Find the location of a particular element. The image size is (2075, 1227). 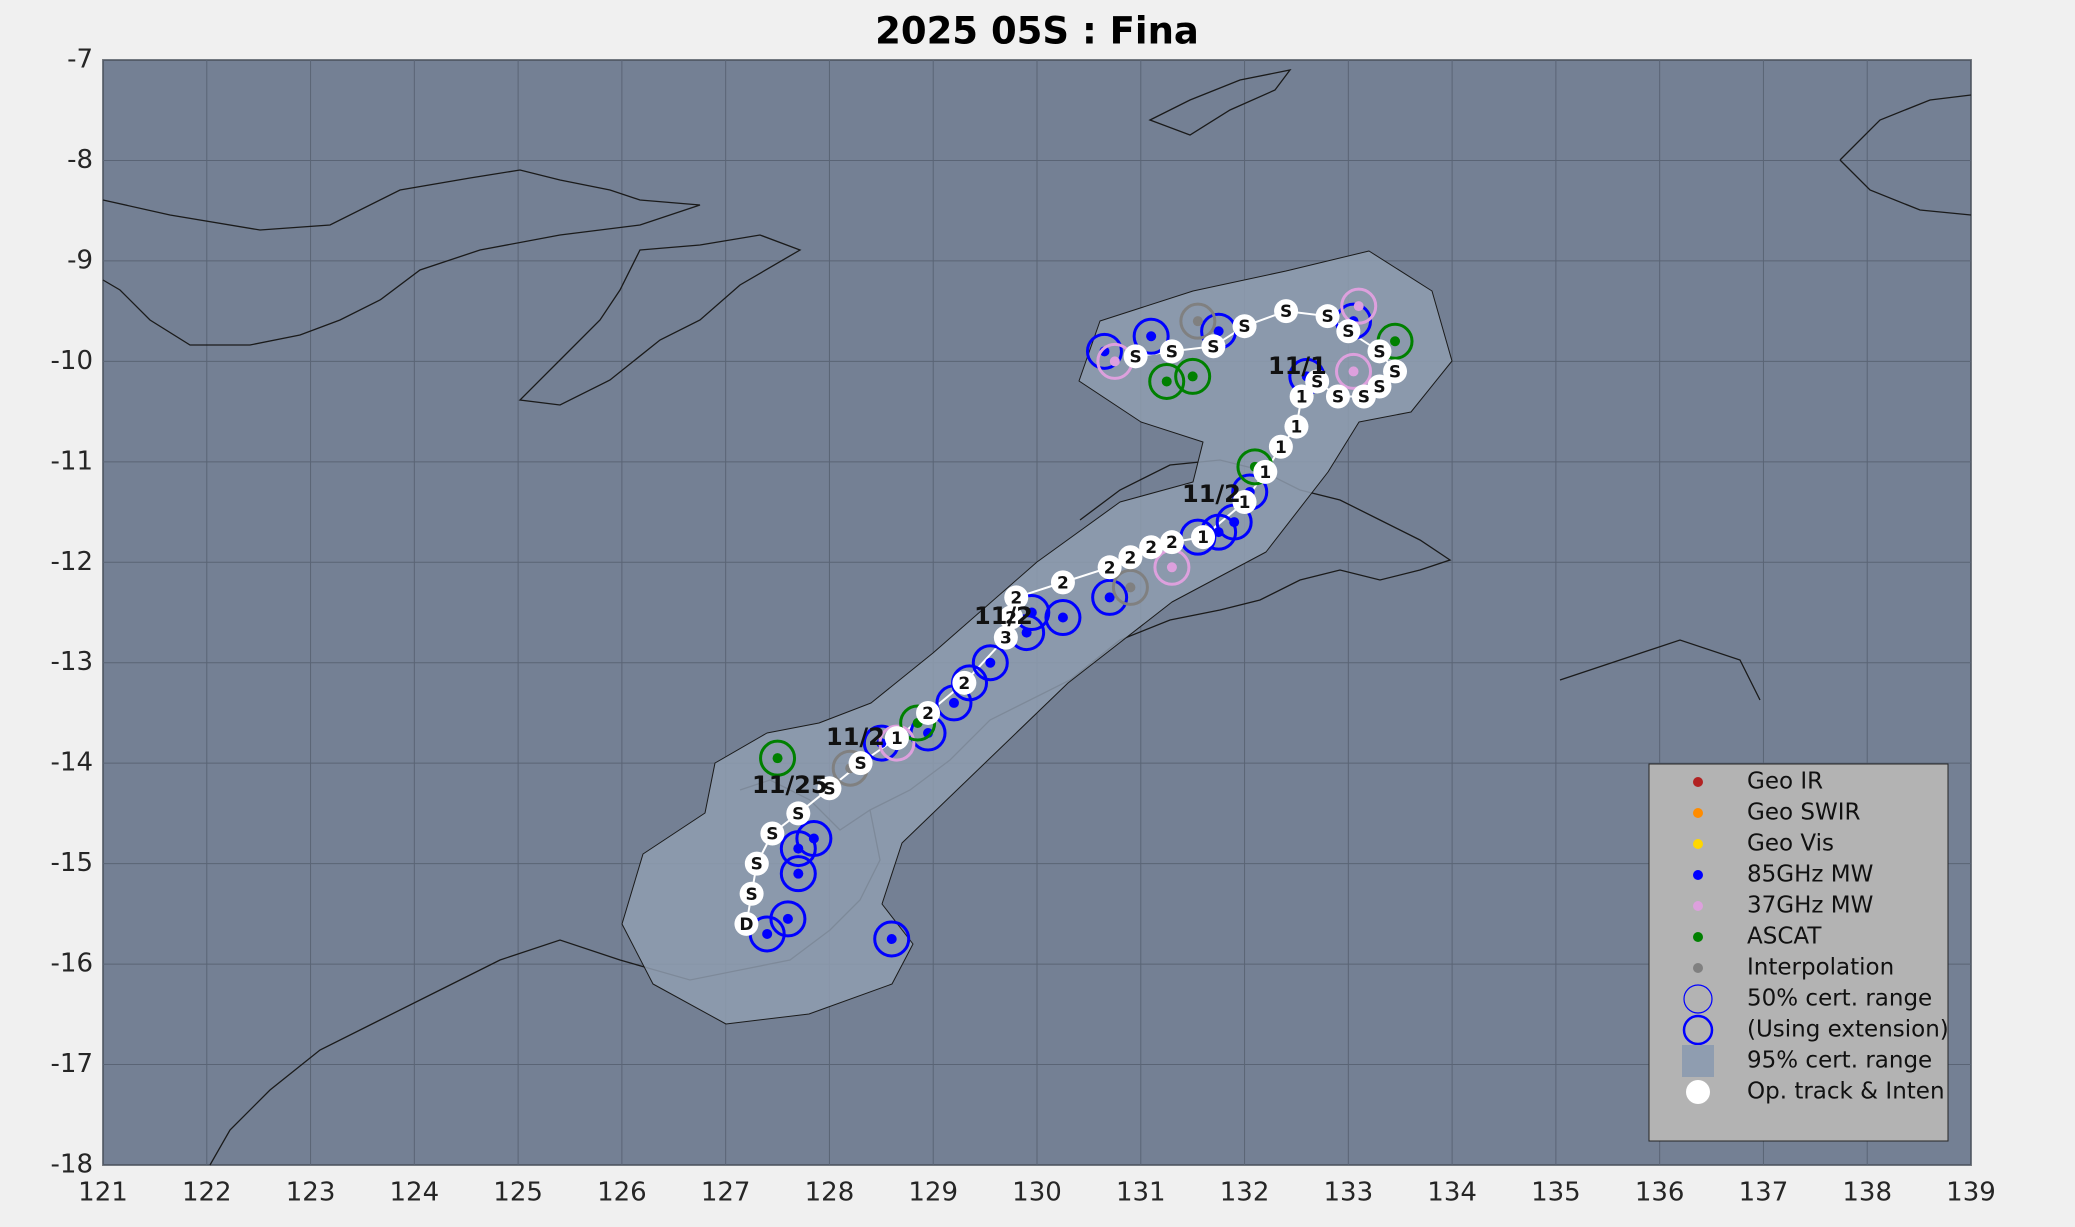

legend-label: 95% cert. range is located at coordinates (1839, 1061).